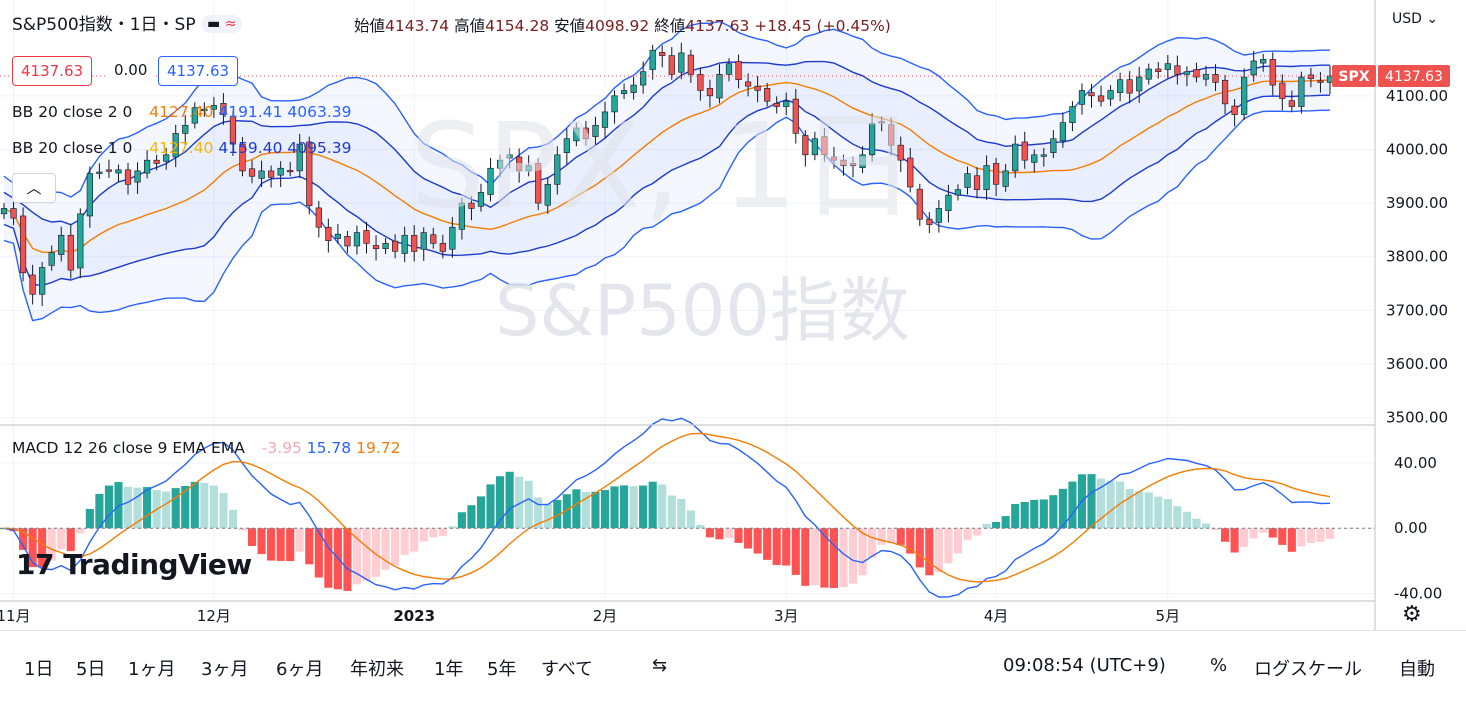 The width and height of the screenshot is (1466, 703). I want to click on bb1-legend: BB 20 close 1 0 4127.40 4159.40 4095.39, so click(182, 148).